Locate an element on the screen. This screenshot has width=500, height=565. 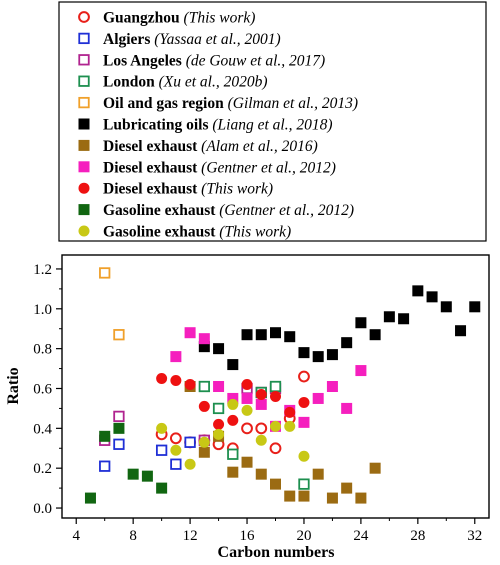
legend-entry: Lubricating oils (Liang et al., 2018) is located at coordinates (218, 125).